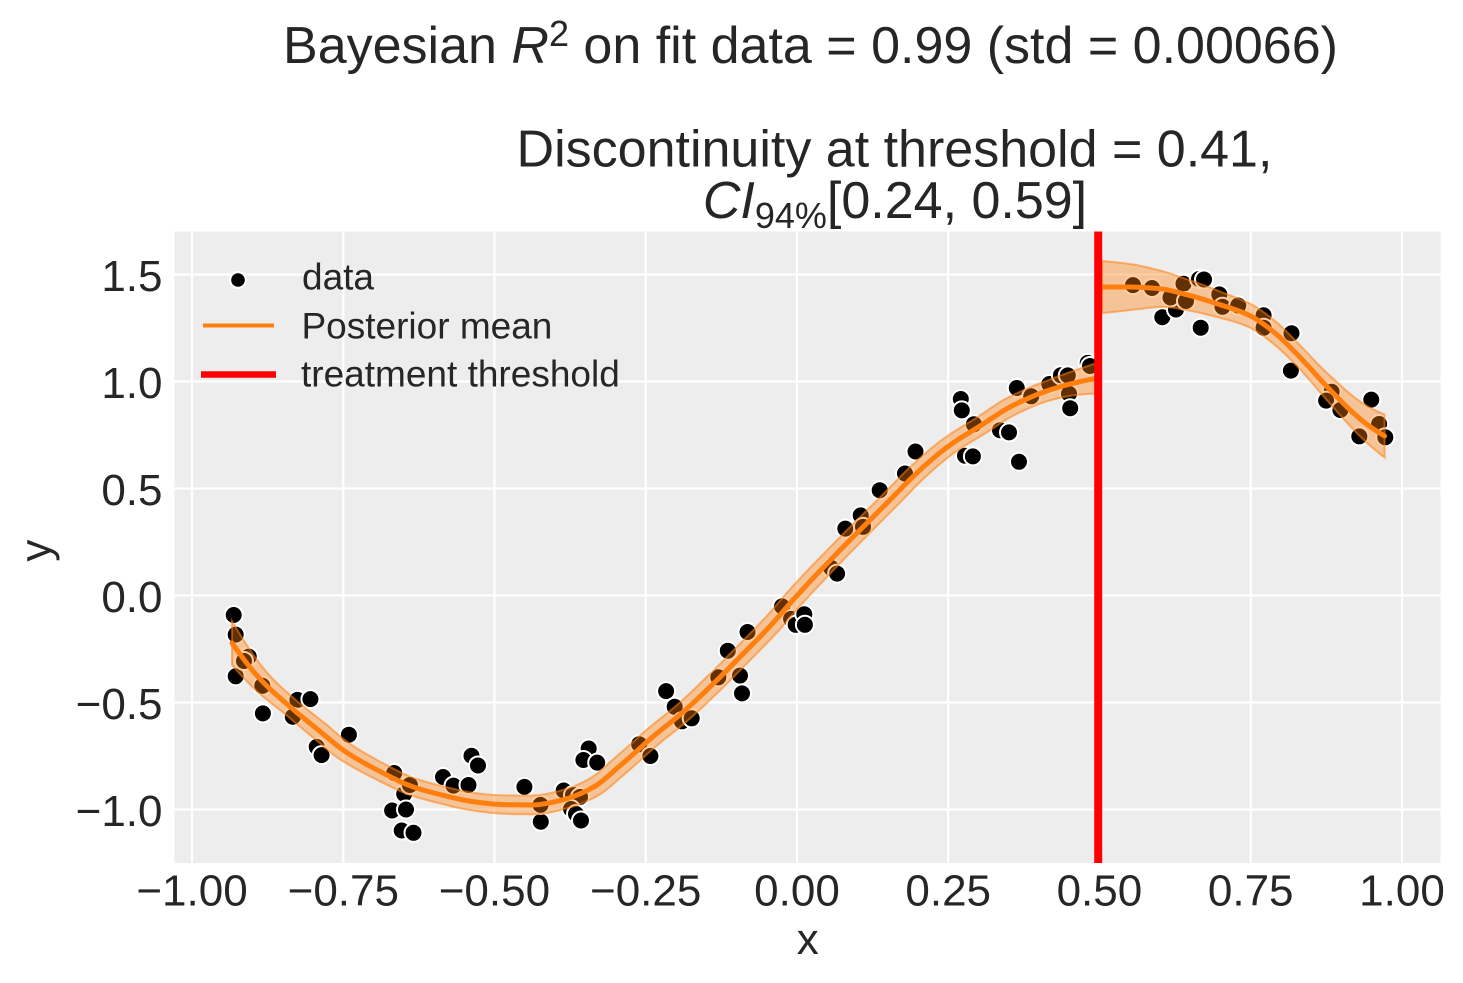 The width and height of the screenshot is (1463, 983). I want to click on svg-text: 1.0, so click(131, 383).